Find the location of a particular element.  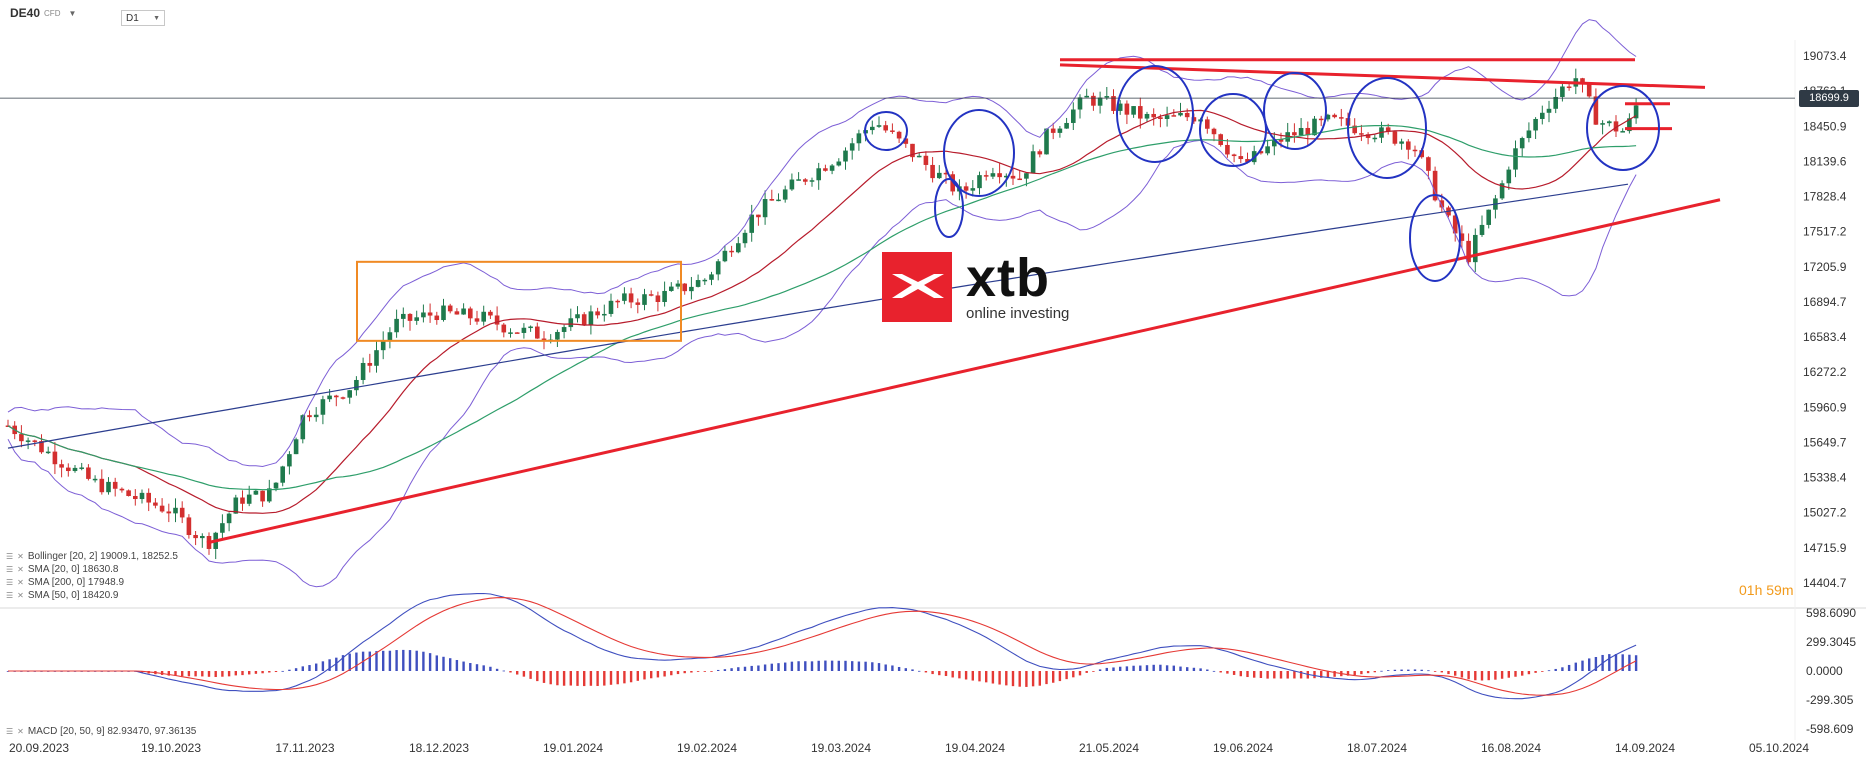

x-tick-label: 20.09.2023 is located at coordinates (39, 748).